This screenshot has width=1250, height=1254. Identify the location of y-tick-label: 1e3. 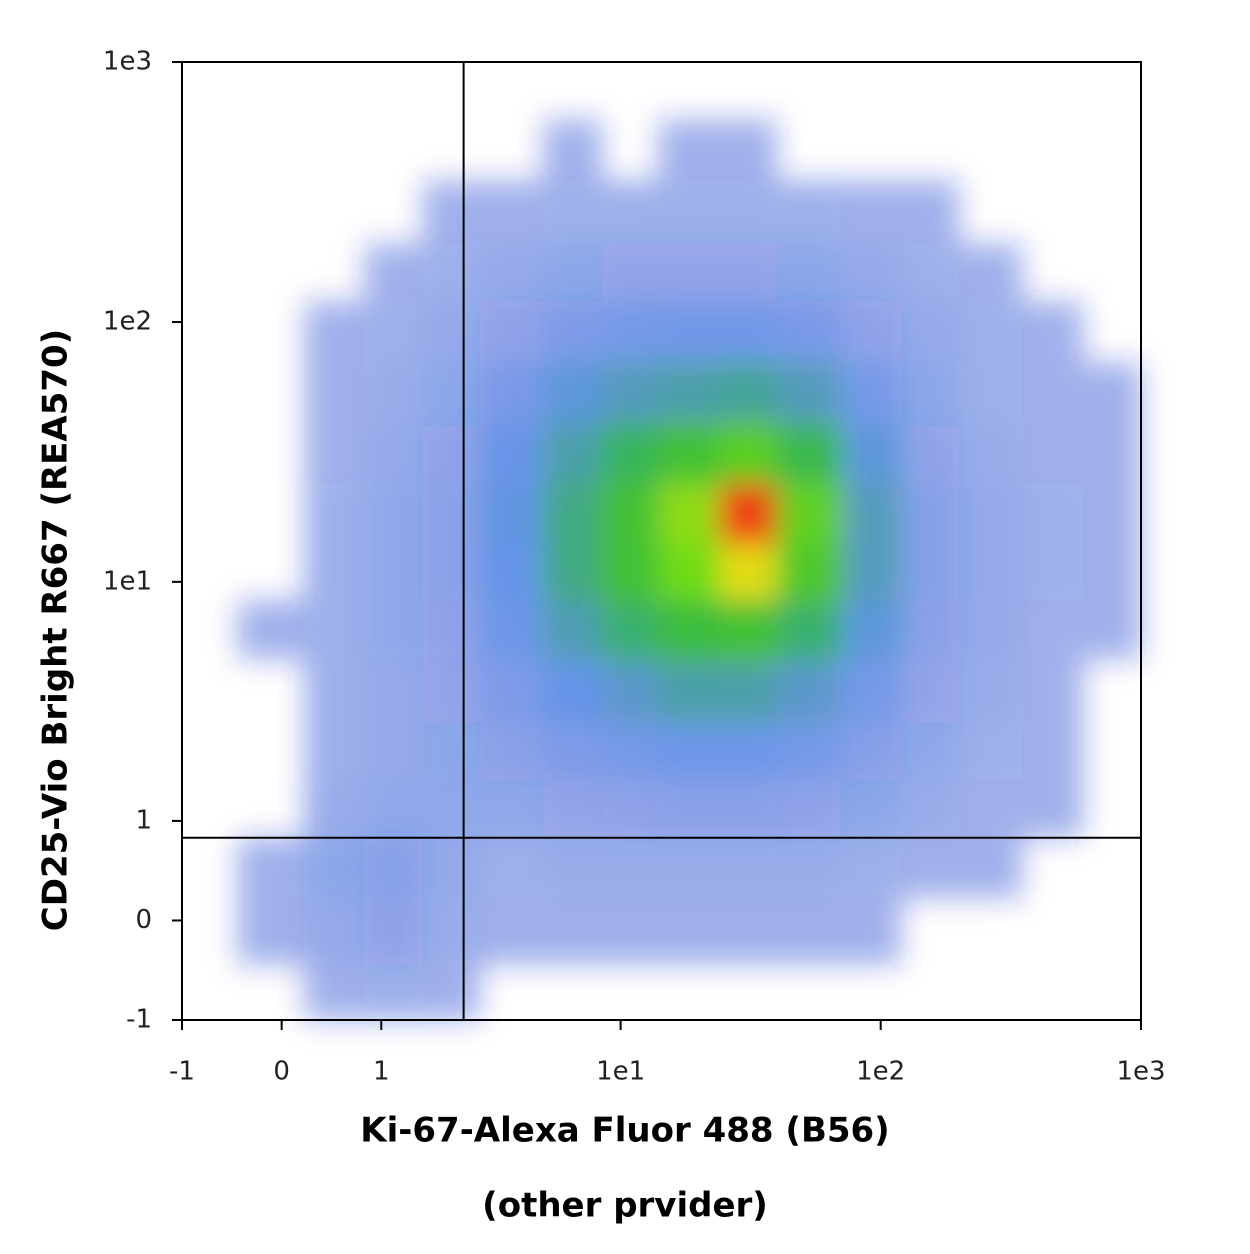
(127, 62).